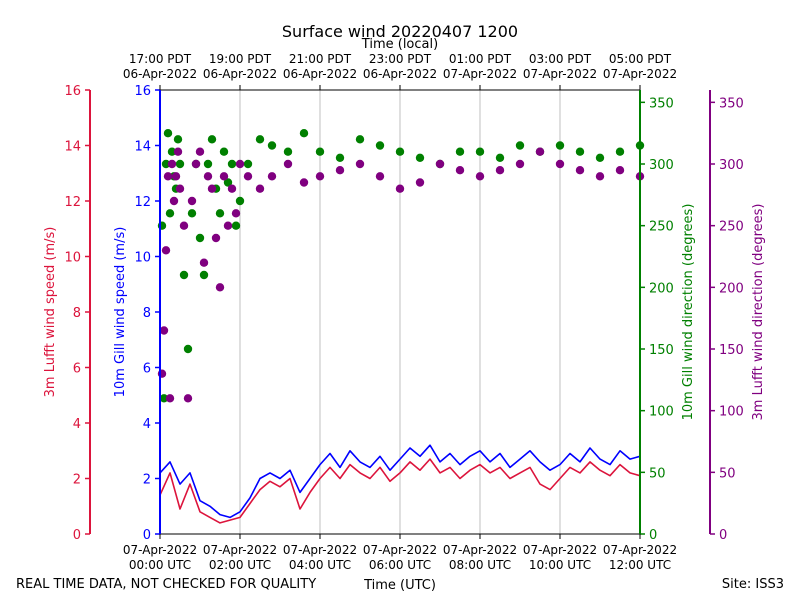 The image size is (800, 600). Describe the element at coordinates (758, 312) in the screenshot. I see `axis-label-lufft_dir: 3m Lufft wind direction (degrees)` at that location.